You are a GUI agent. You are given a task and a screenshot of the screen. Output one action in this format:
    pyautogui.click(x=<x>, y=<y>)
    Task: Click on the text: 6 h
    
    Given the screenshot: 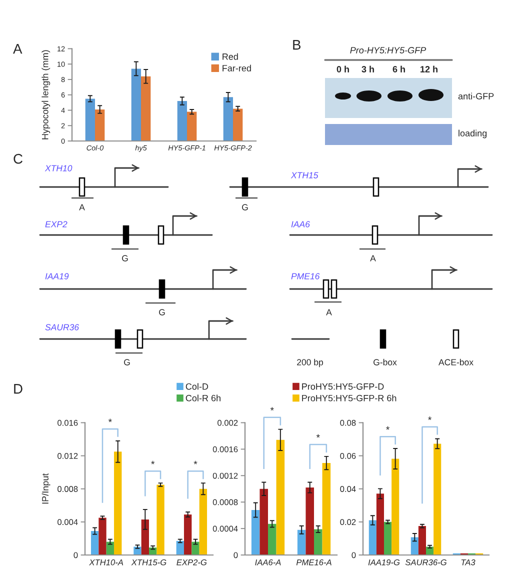 What is the action you would take?
    pyautogui.click(x=398, y=69)
    